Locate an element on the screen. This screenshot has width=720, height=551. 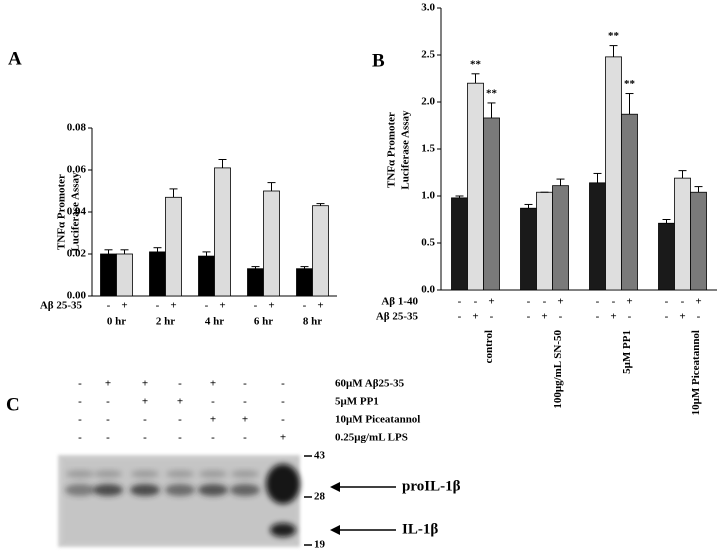
marker-label: 28 is located at coordinates (320, 497).